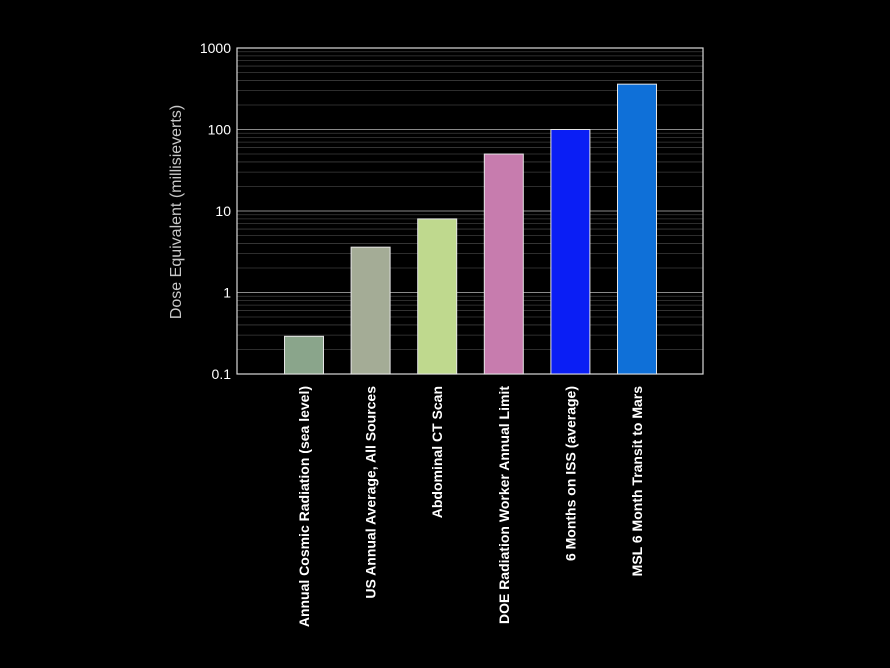  Describe the element at coordinates (220, 130) in the screenshot. I see `y-tick-label: 100` at that location.